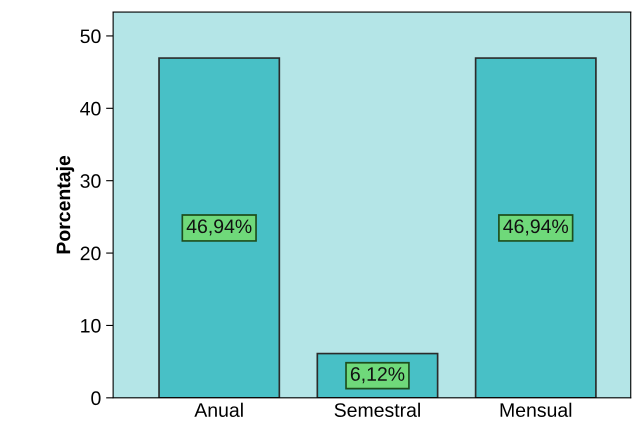 This screenshot has height=446, width=632. Describe the element at coordinates (377, 375) in the screenshot. I see `data-label: 6,12%` at that location.